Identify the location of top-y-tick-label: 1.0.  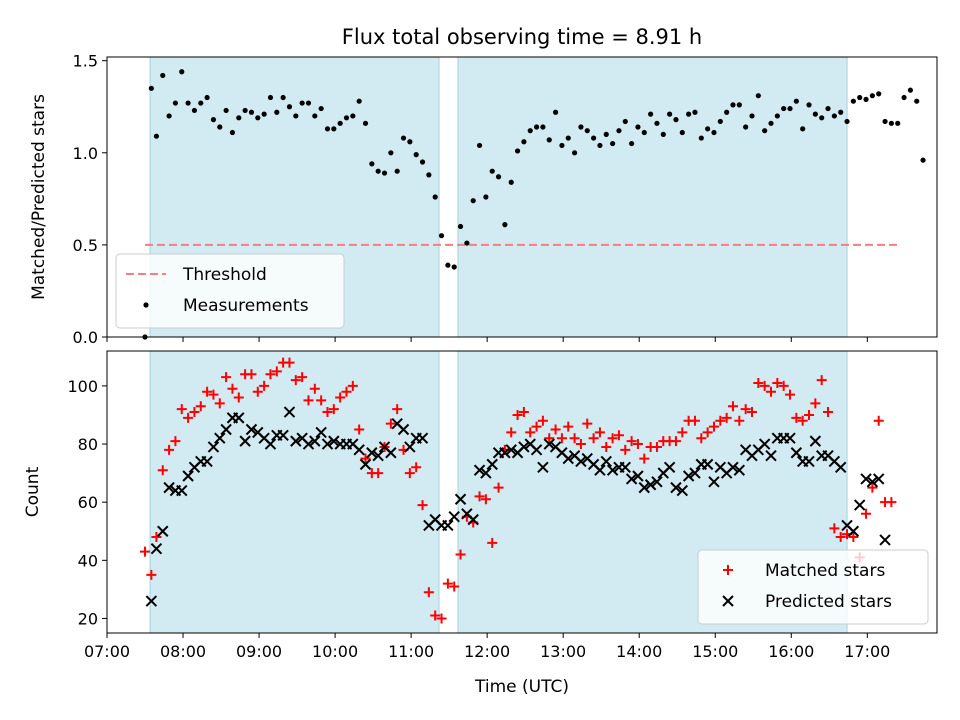
(85, 153).